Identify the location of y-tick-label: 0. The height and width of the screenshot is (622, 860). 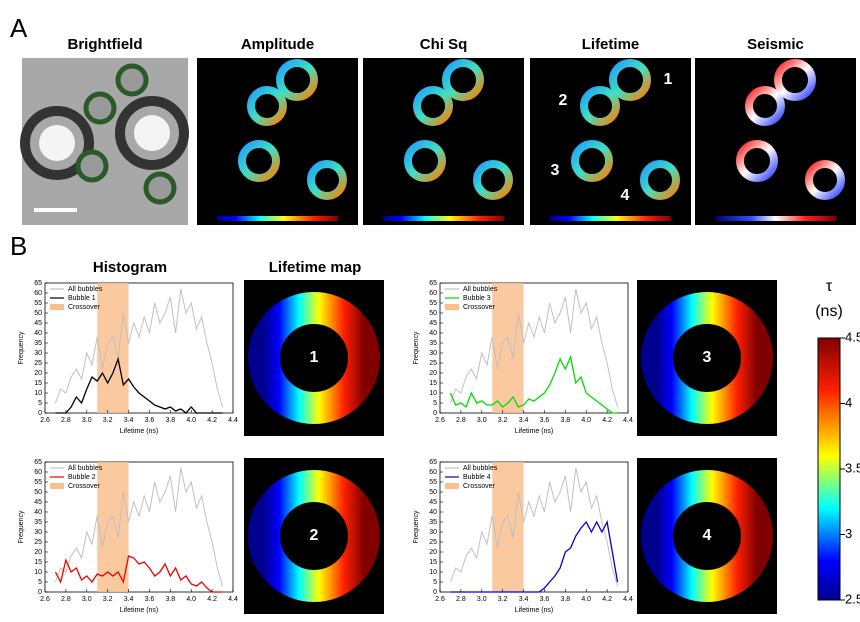
(40, 413).